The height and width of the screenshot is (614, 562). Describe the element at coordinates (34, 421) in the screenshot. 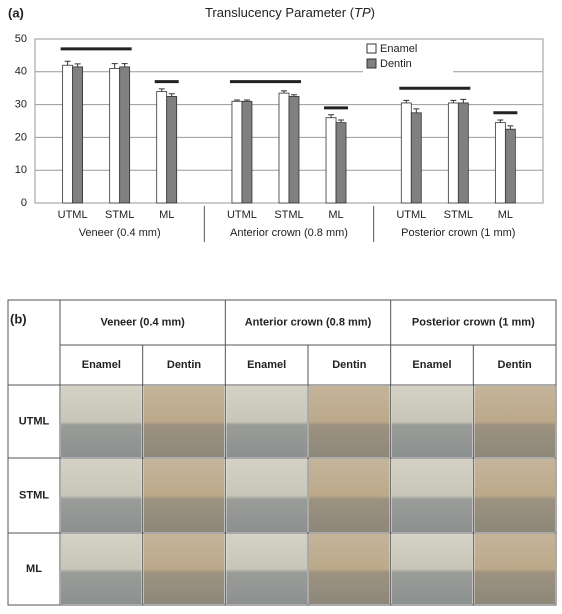

I see `row-label: UTML` at that location.